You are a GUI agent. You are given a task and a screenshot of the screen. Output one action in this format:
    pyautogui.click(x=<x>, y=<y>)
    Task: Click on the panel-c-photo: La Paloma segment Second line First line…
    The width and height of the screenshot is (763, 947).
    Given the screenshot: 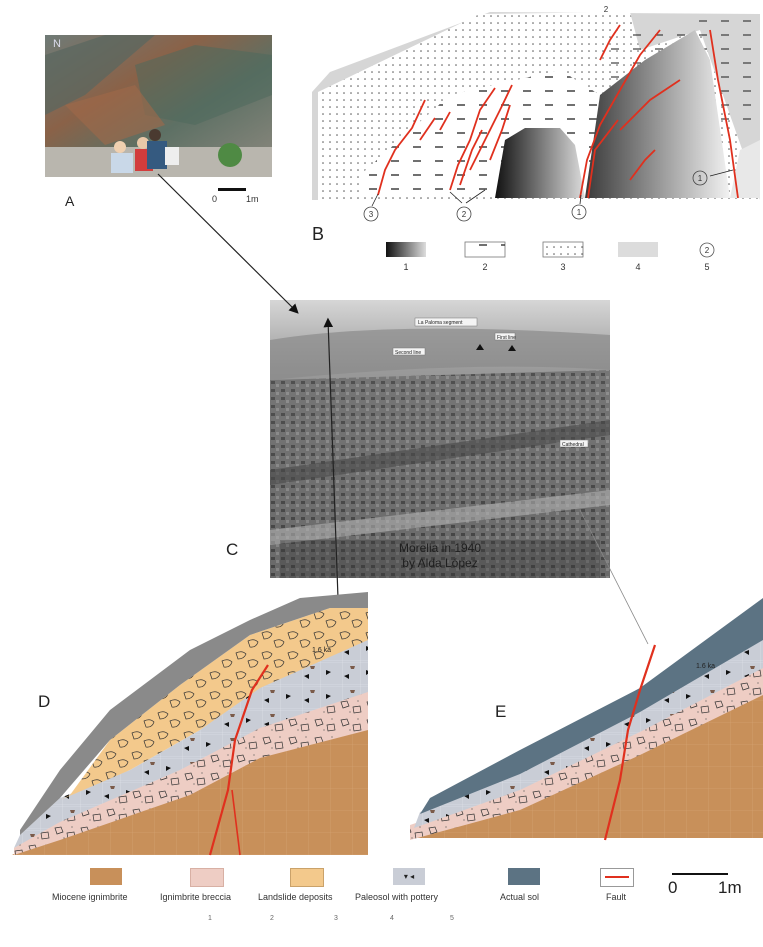 What is the action you would take?
    pyautogui.click(x=440, y=439)
    